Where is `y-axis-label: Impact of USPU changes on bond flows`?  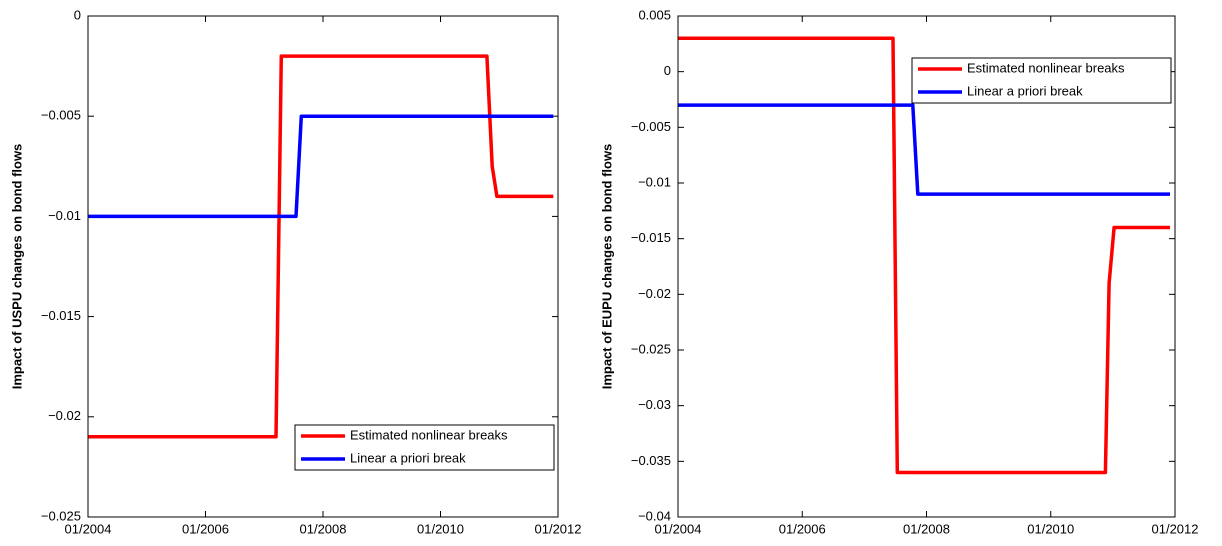 y-axis-label: Impact of USPU changes on bond flows is located at coordinates (16, 267).